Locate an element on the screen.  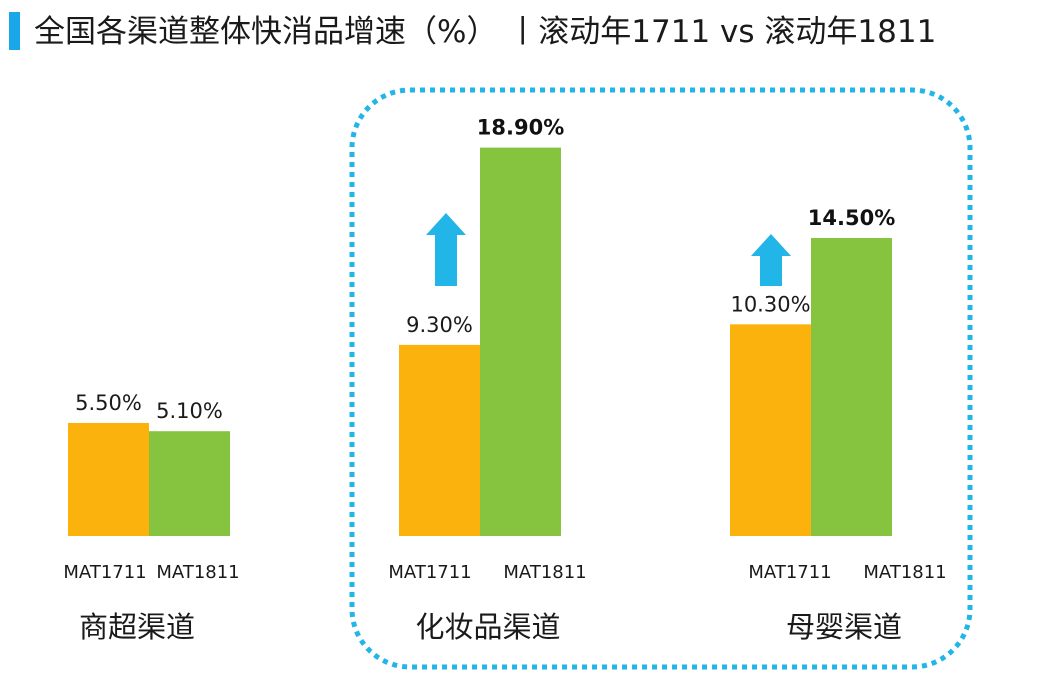
data-label: 9.30% is located at coordinates (439, 325).